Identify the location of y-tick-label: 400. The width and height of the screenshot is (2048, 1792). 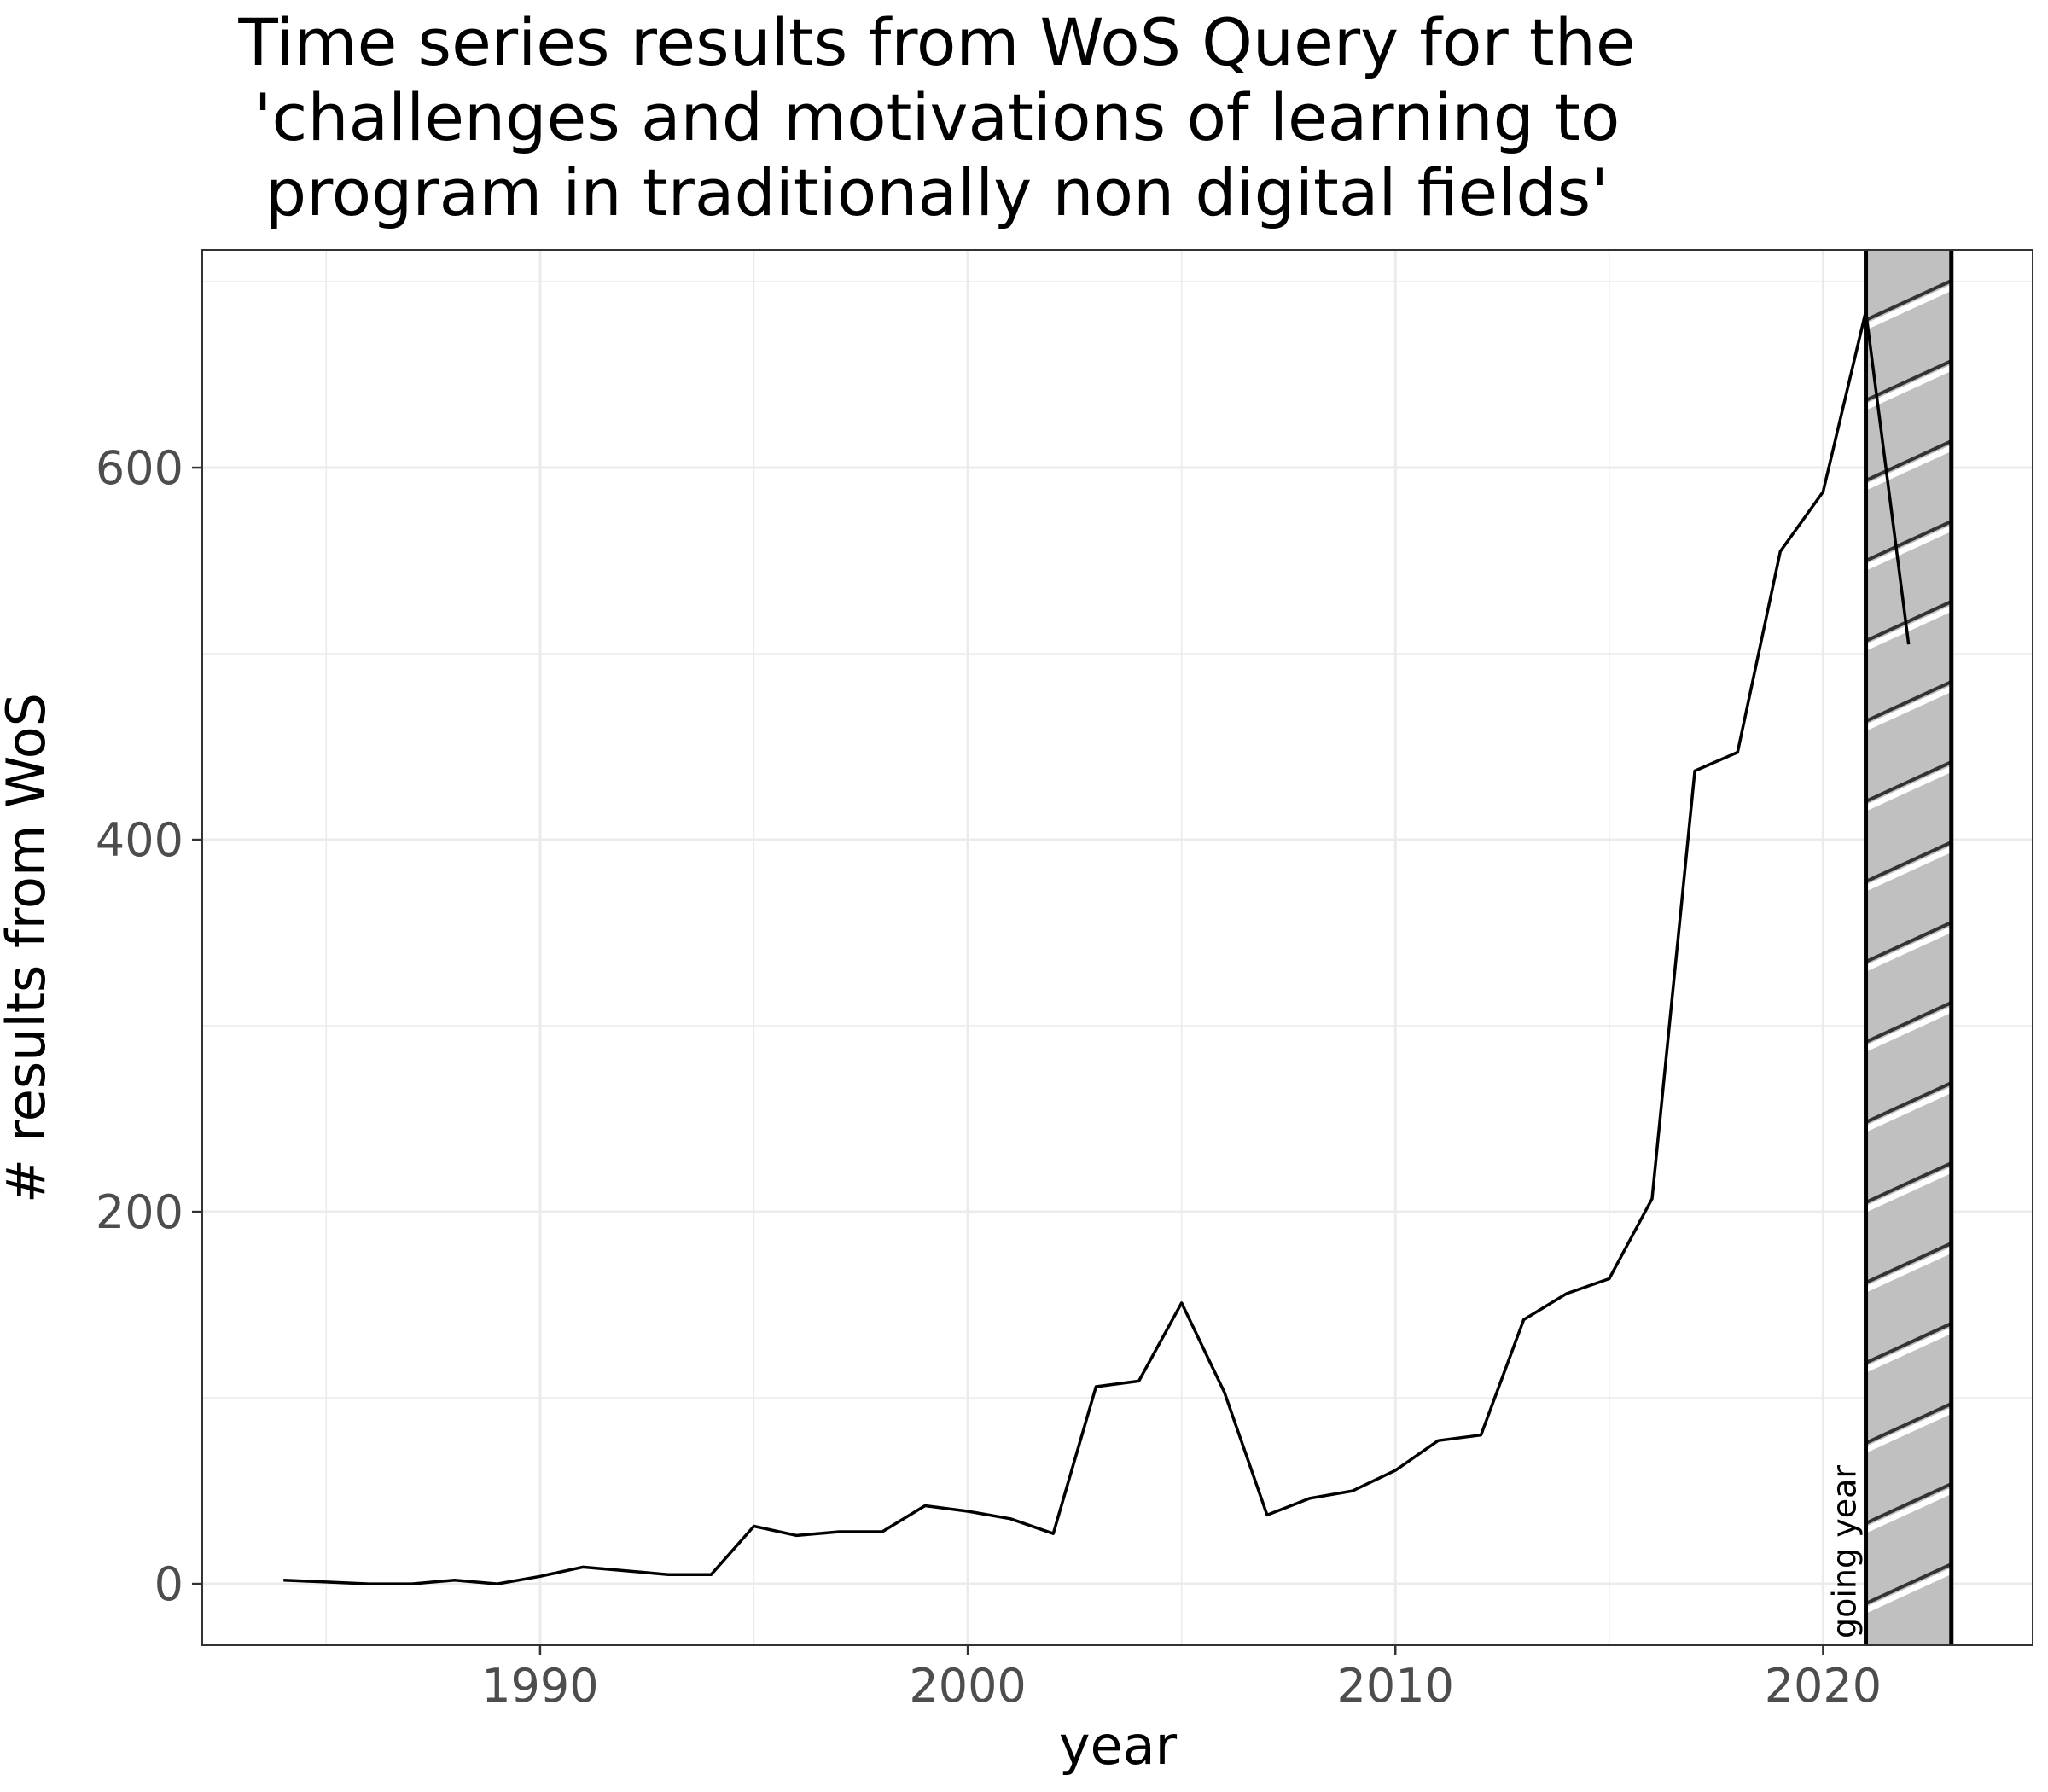
(139, 840).